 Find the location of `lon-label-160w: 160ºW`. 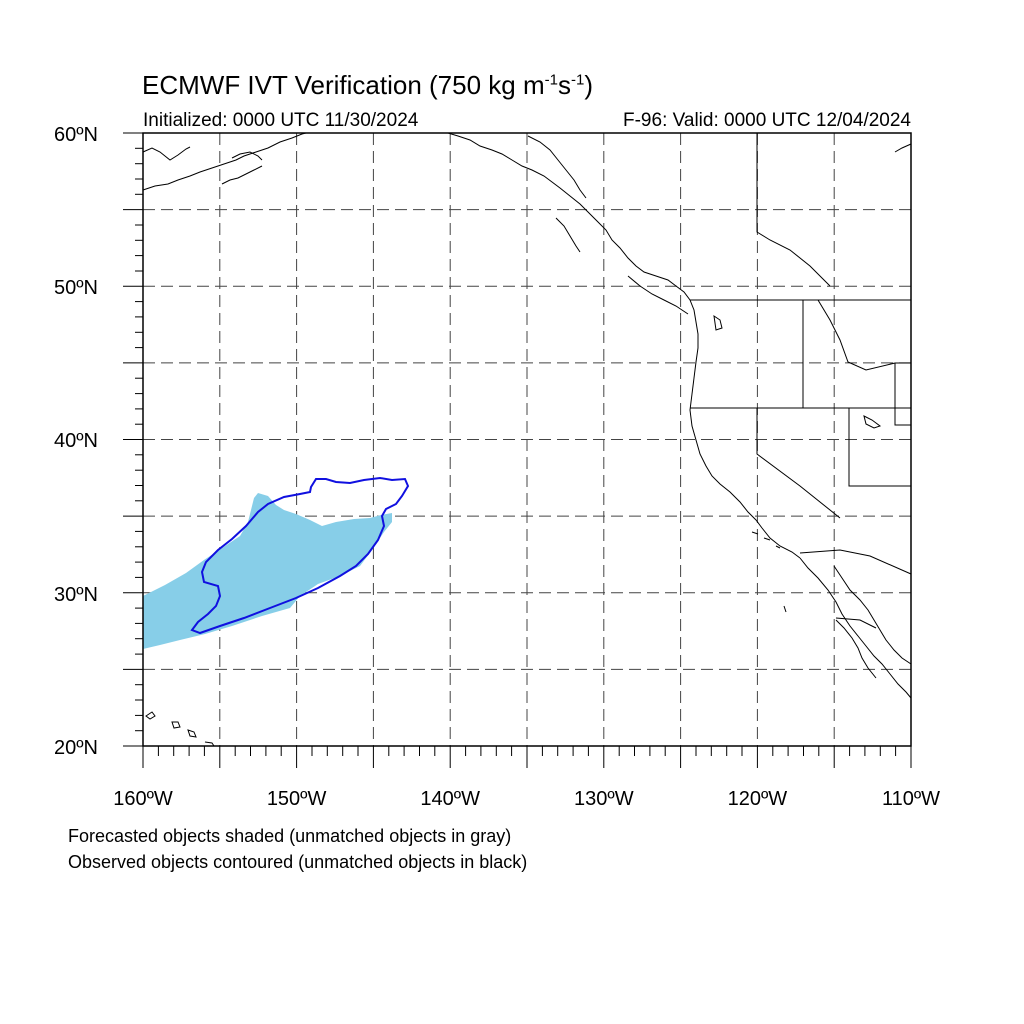

lon-label-160w: 160ºW is located at coordinates (143, 799).